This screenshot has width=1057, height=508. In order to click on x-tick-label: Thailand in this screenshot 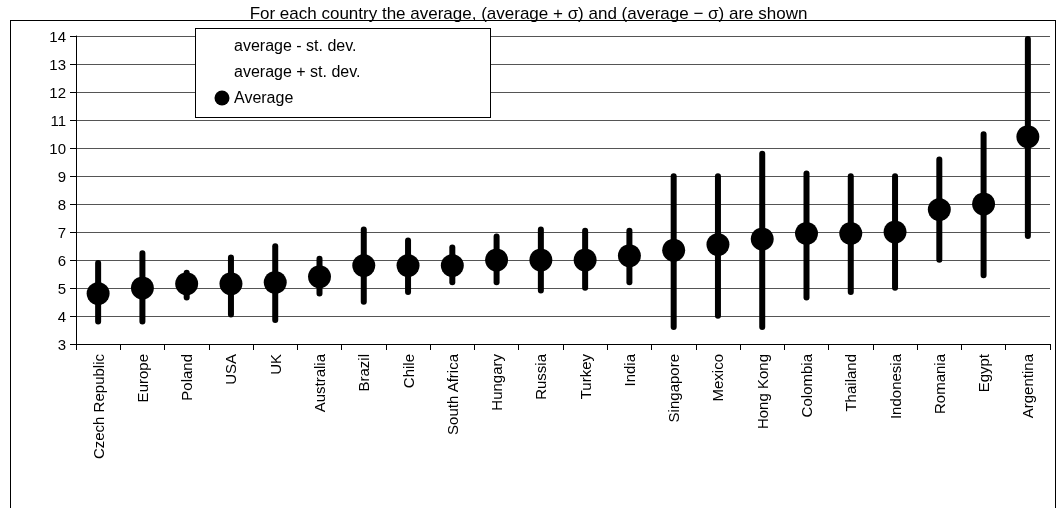, I will do `click(851, 383)`.